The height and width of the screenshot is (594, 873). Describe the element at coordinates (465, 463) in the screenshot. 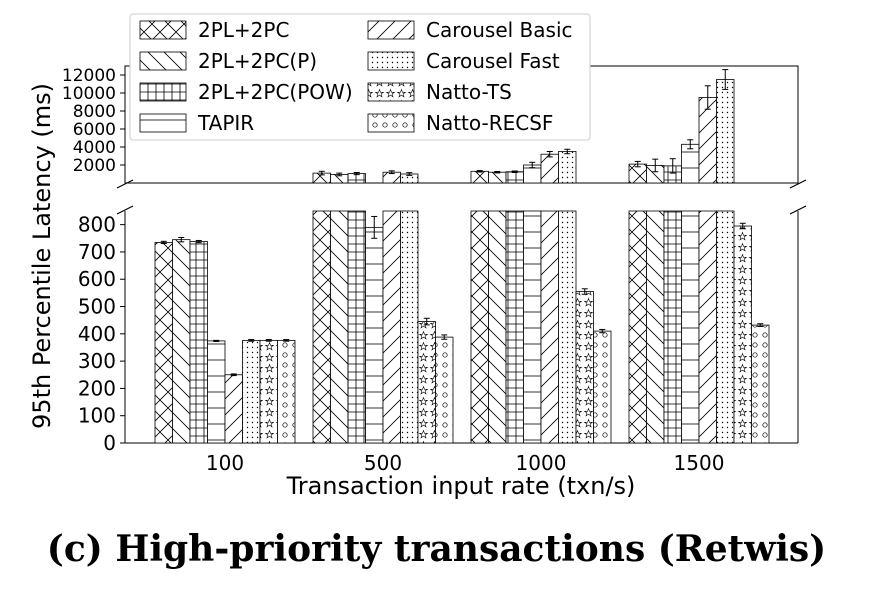

I see `x-tick-labels: 100 500 1000 1500` at that location.